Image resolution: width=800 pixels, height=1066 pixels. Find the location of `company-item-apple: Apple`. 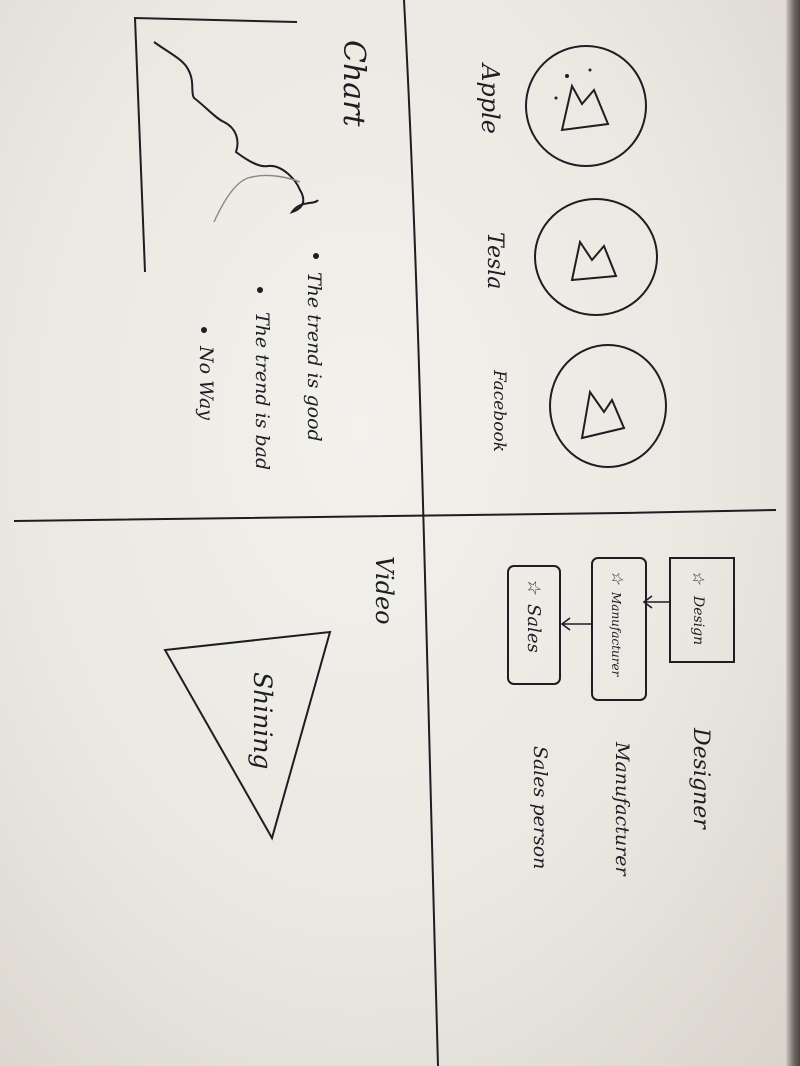

company-item-apple: Apple is located at coordinates (561, 106).